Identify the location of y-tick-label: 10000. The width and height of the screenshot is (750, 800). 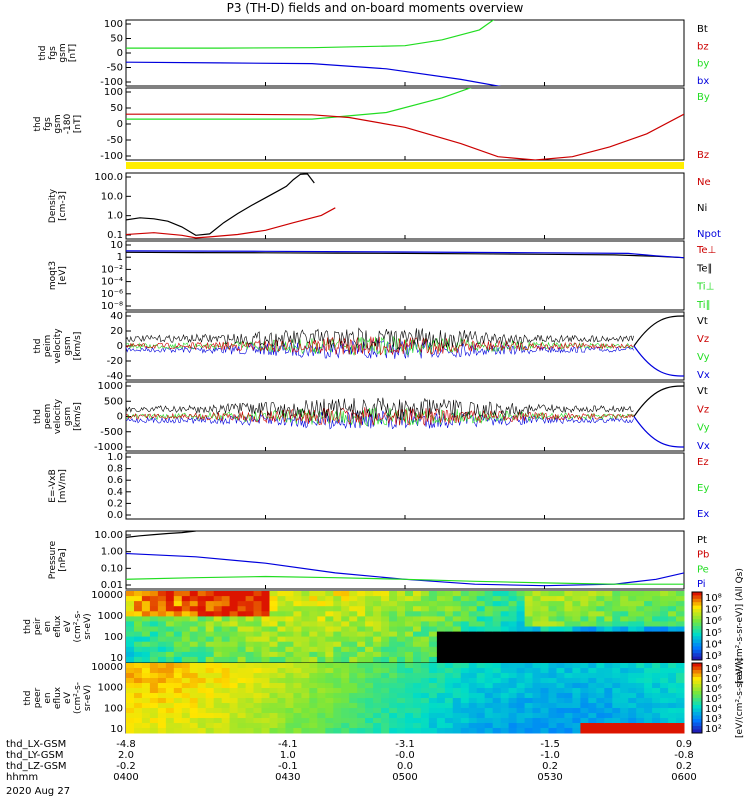
(107, 595).